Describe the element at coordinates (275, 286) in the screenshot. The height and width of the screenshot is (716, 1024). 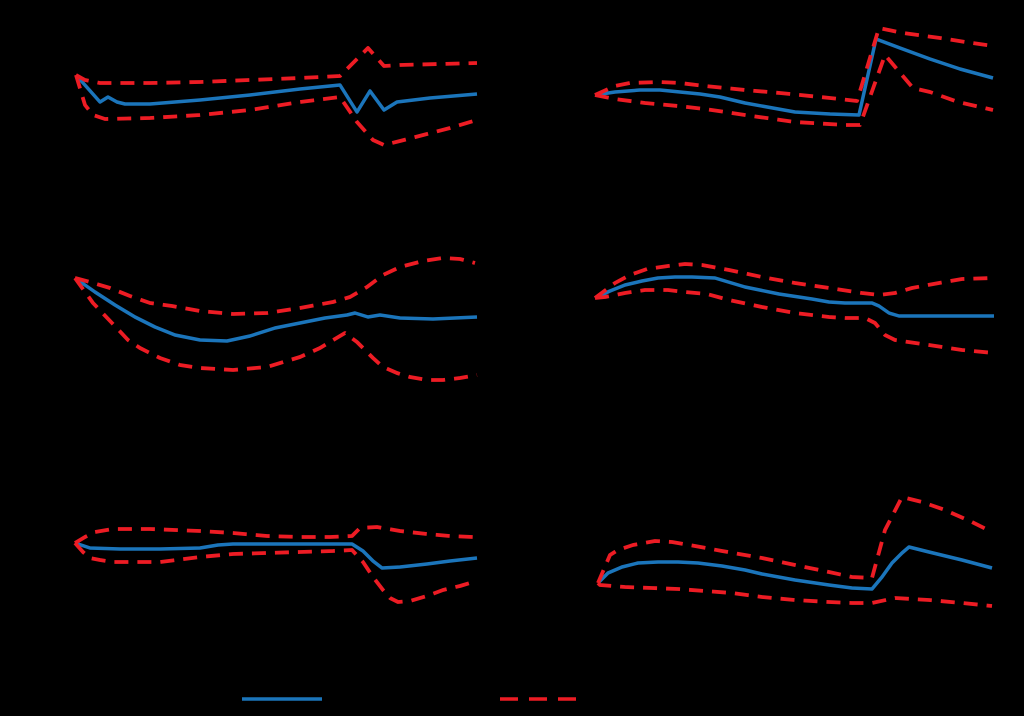
I see `middle-left-upper-band` at that location.